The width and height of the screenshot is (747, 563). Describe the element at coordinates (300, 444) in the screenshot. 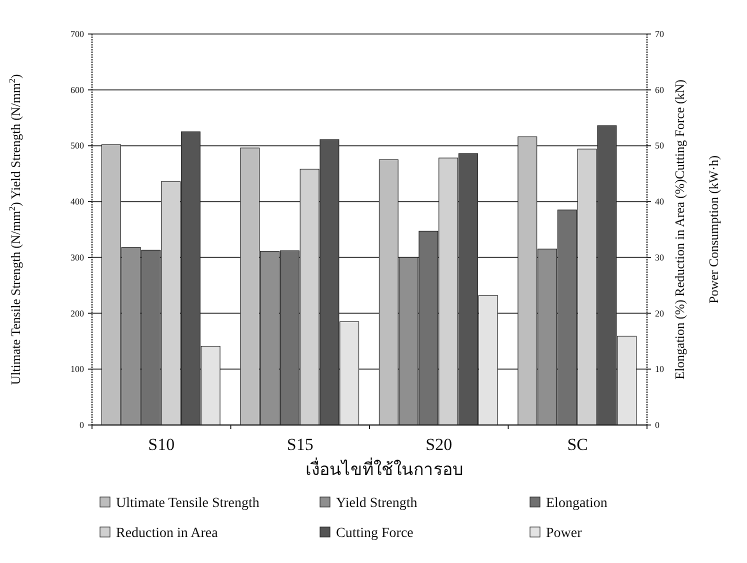

I see `x-tick-label: S15` at that location.